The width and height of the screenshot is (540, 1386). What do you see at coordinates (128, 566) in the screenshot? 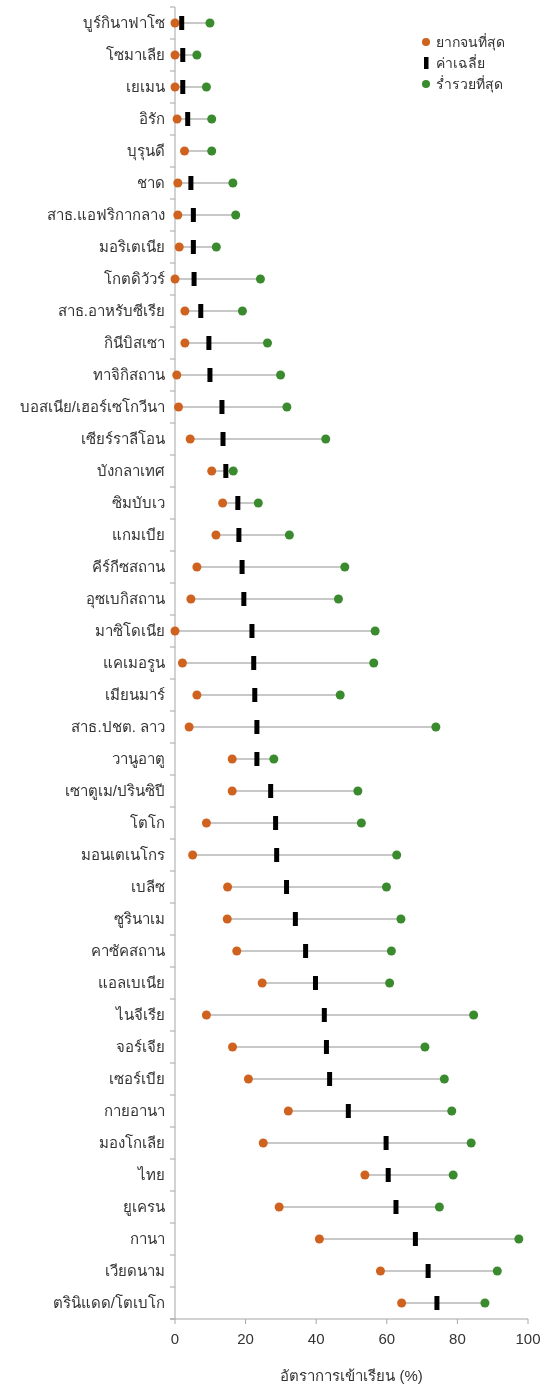
I see `y-tick-label: คีร์กีซสถาน` at bounding box center [128, 566].